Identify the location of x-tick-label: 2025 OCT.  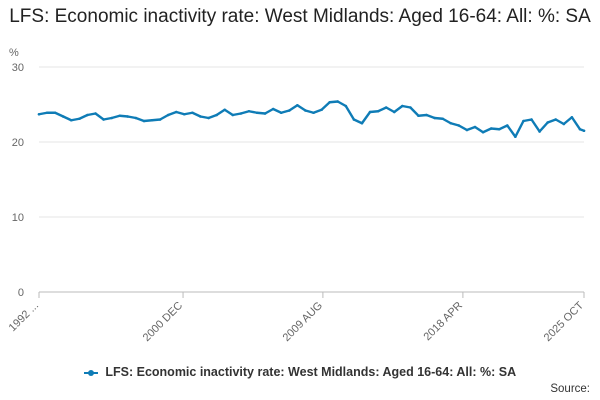
(564, 321).